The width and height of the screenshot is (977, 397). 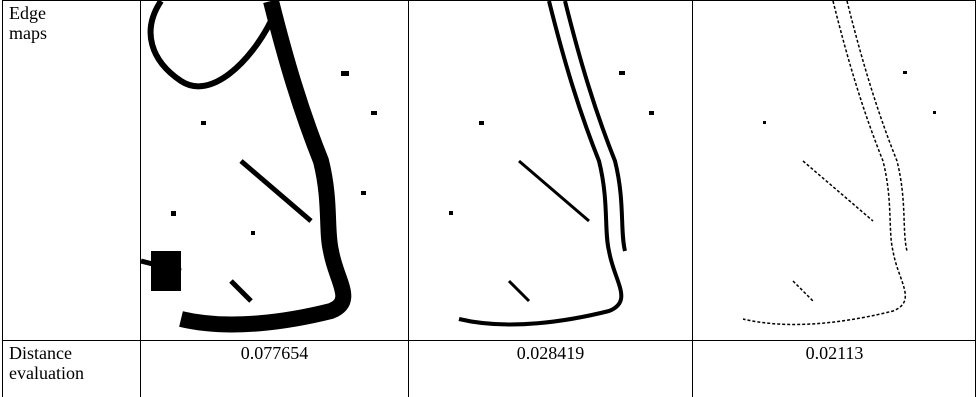 I want to click on label-line: Edge, so click(x=27, y=13).